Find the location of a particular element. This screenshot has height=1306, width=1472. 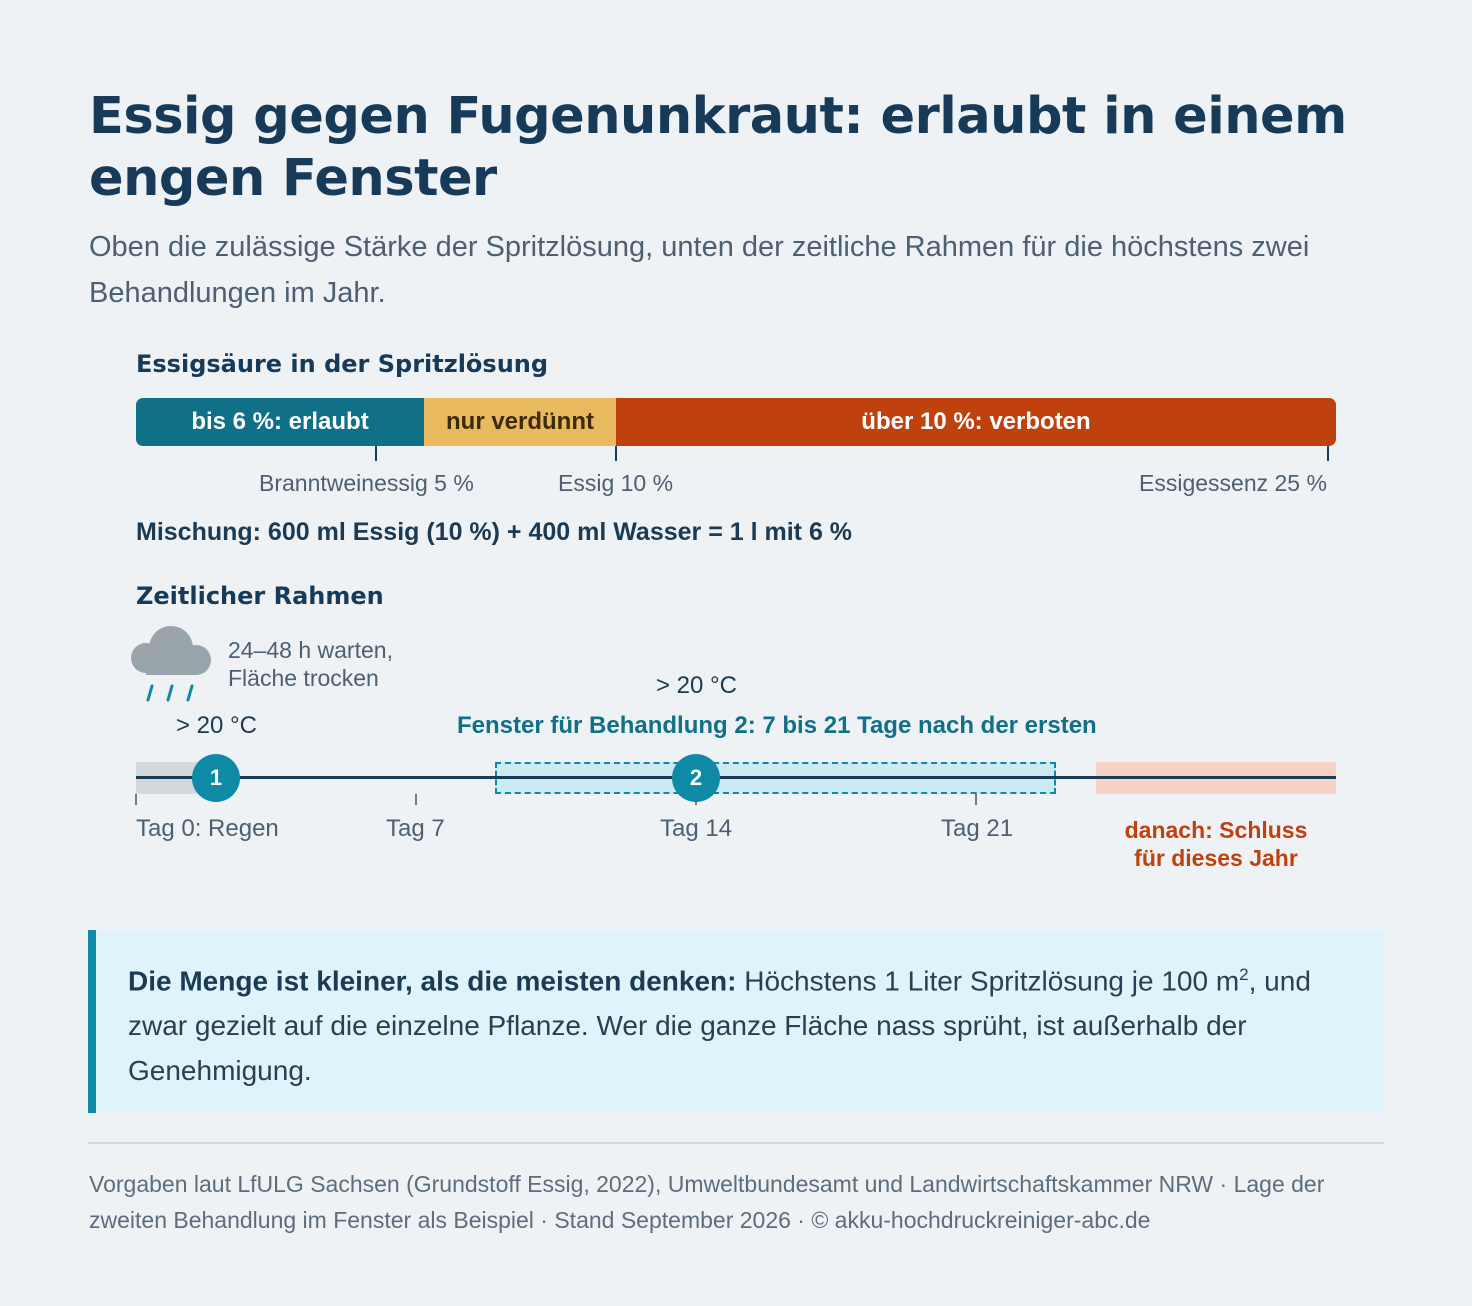

temp-label-2: > 20 °C is located at coordinates (696, 685).